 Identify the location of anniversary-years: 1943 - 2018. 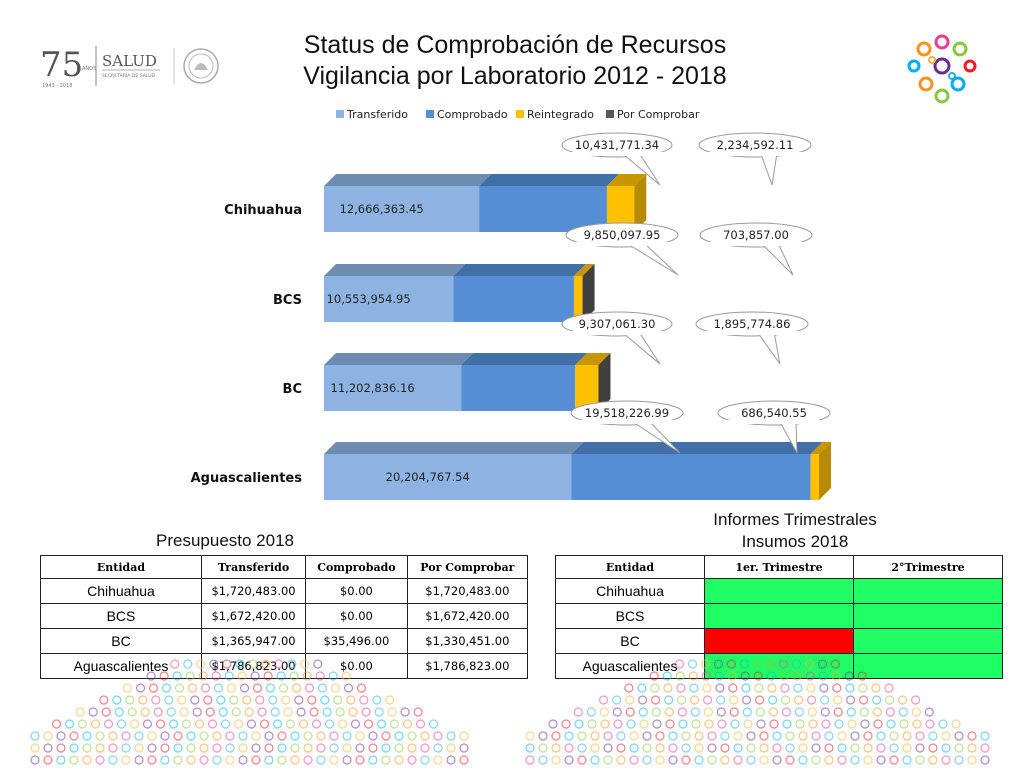
(57, 86).